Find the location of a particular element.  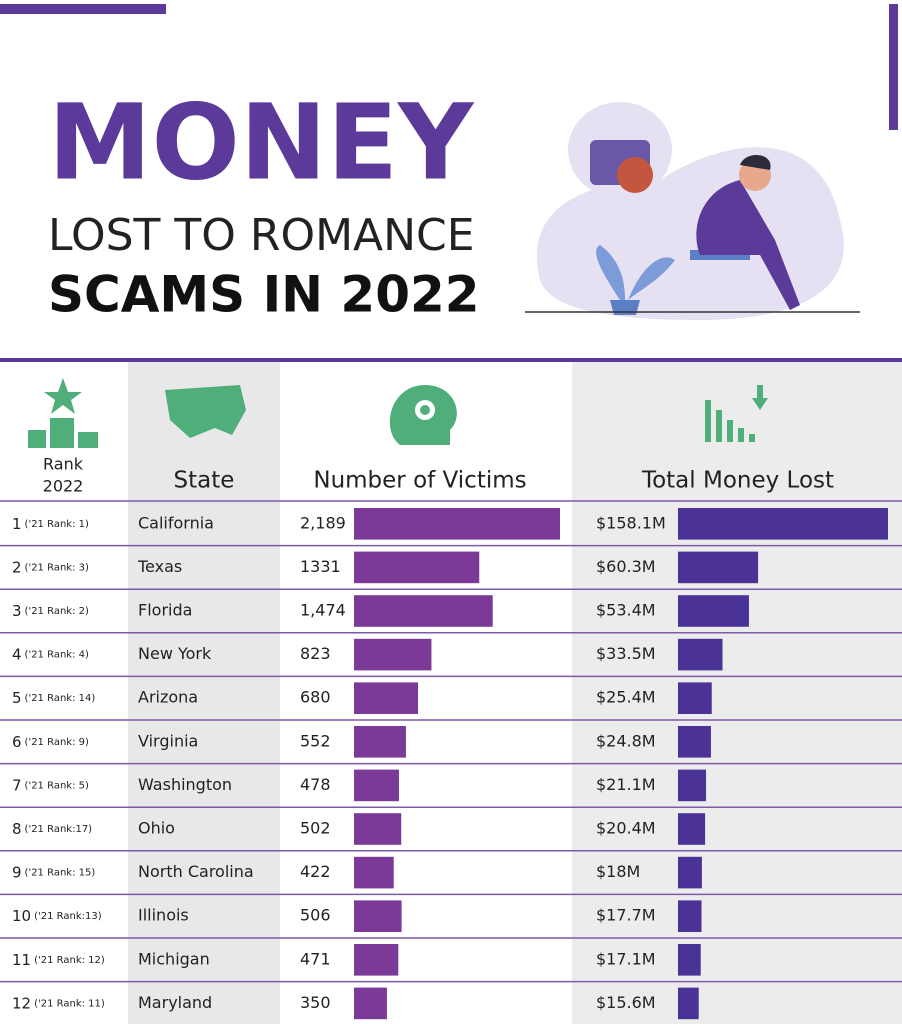

rank: 7 ('21 Rank: 5) is located at coordinates (50, 785).